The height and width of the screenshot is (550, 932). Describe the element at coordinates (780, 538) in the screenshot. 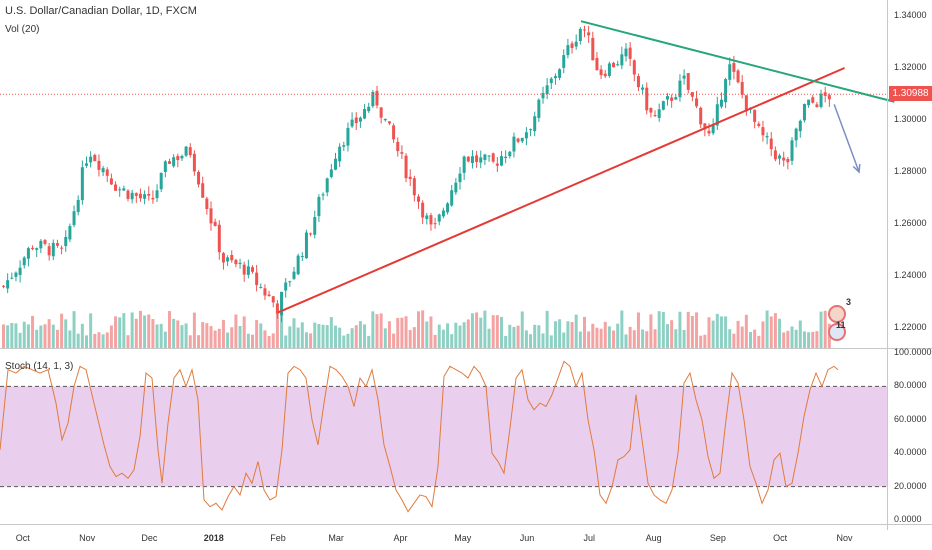

I see `time-tick-label: Oct` at that location.